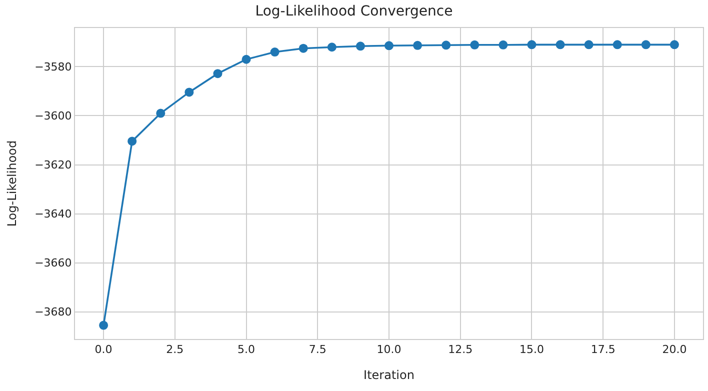  What do you see at coordinates (389, 375) in the screenshot?
I see `x-axis-title: Iteration` at bounding box center [389, 375].